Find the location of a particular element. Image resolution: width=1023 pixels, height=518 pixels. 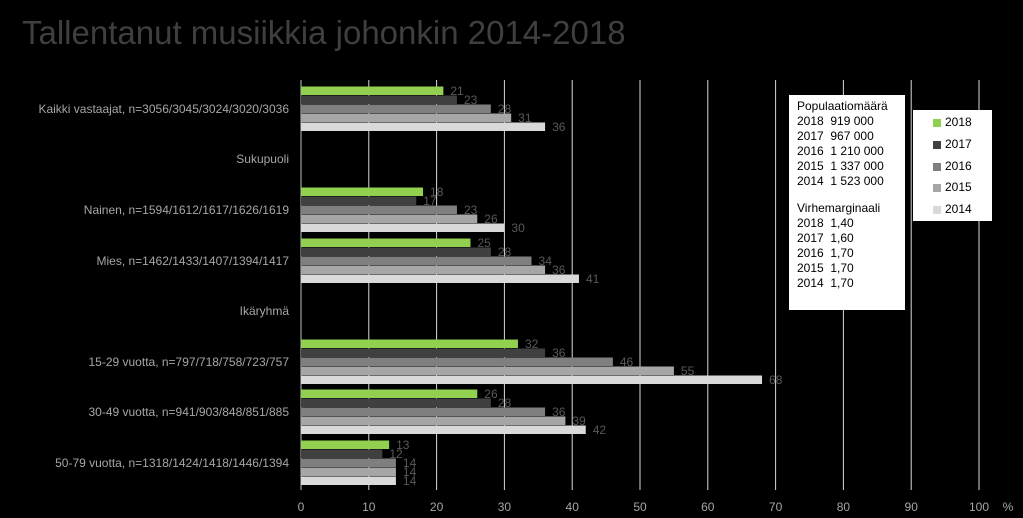

data-label: 31 is located at coordinates (525, 118).